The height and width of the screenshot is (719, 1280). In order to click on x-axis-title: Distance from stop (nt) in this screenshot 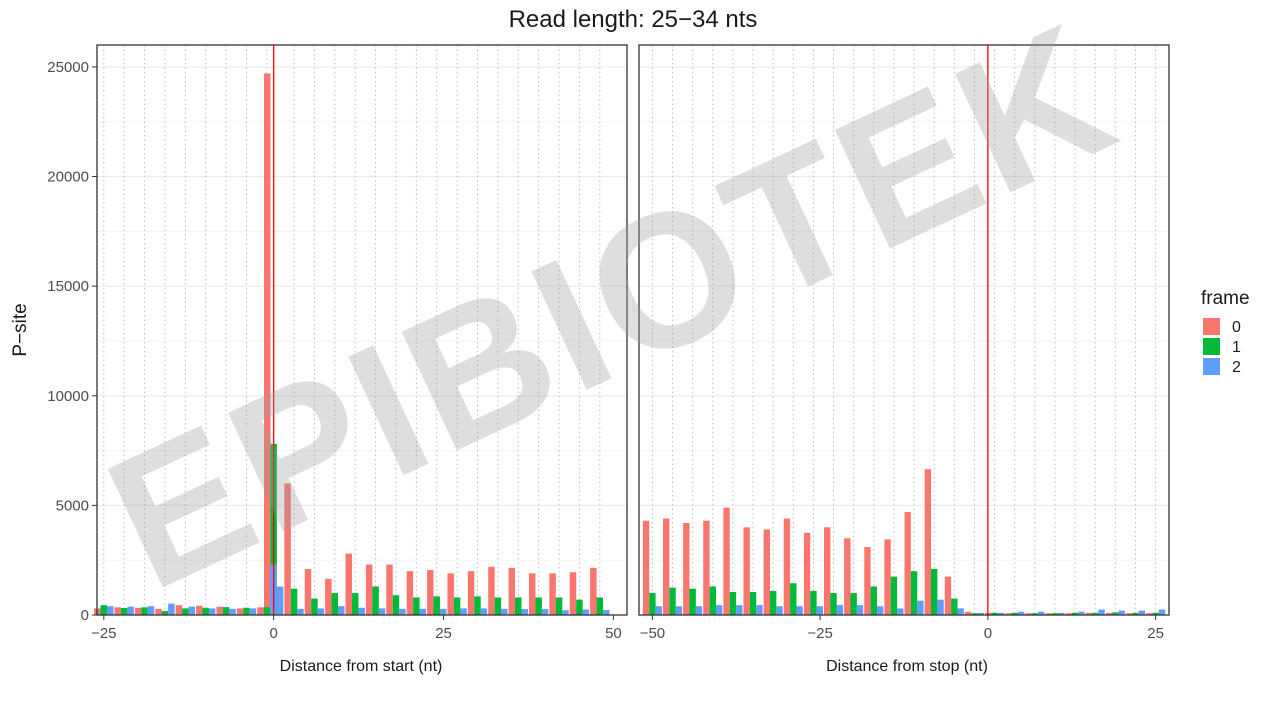, I will do `click(907, 666)`.